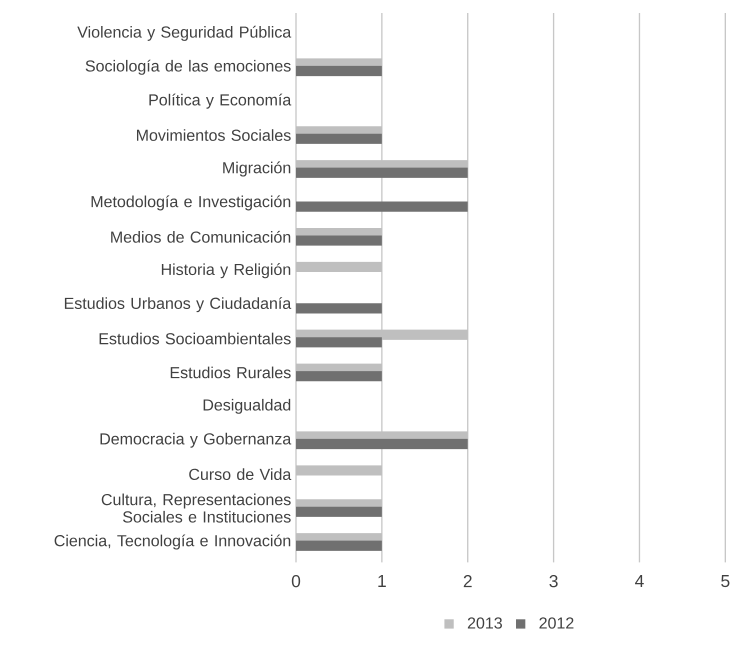 This screenshot has width=740, height=645. What do you see at coordinates (188, 67) in the screenshot?
I see `y-tick-label: Sociología de las emociones` at bounding box center [188, 67].